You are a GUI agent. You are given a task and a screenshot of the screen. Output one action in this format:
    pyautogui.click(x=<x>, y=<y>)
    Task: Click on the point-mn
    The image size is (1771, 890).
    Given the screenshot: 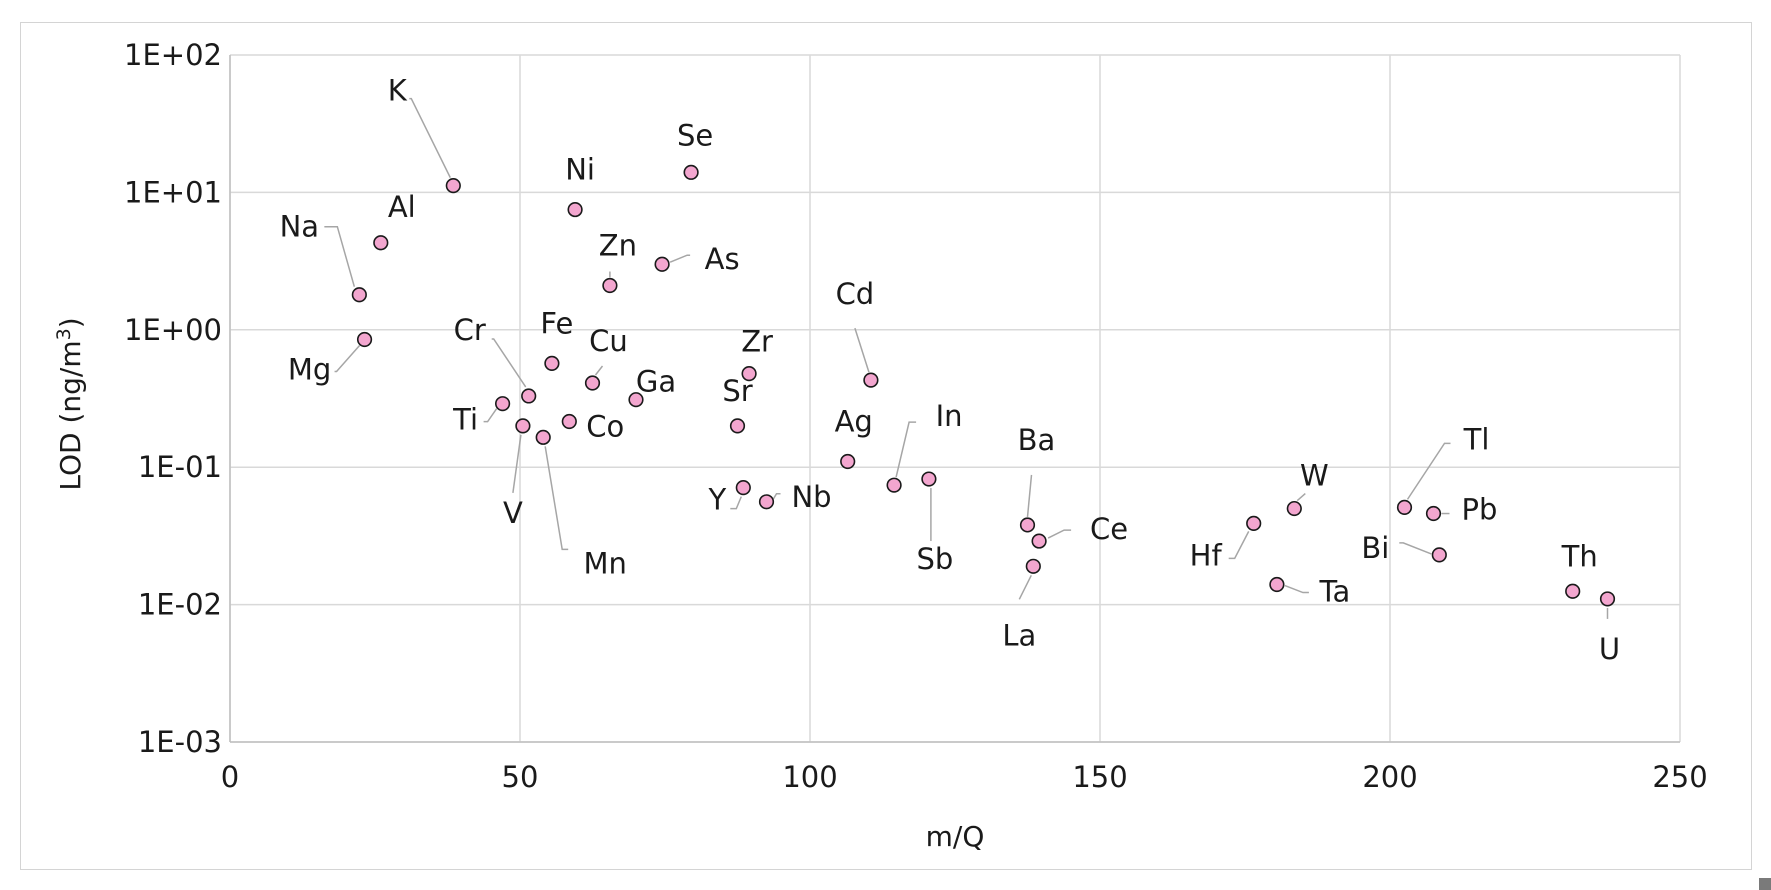 What is the action you would take?
    pyautogui.click(x=543, y=437)
    